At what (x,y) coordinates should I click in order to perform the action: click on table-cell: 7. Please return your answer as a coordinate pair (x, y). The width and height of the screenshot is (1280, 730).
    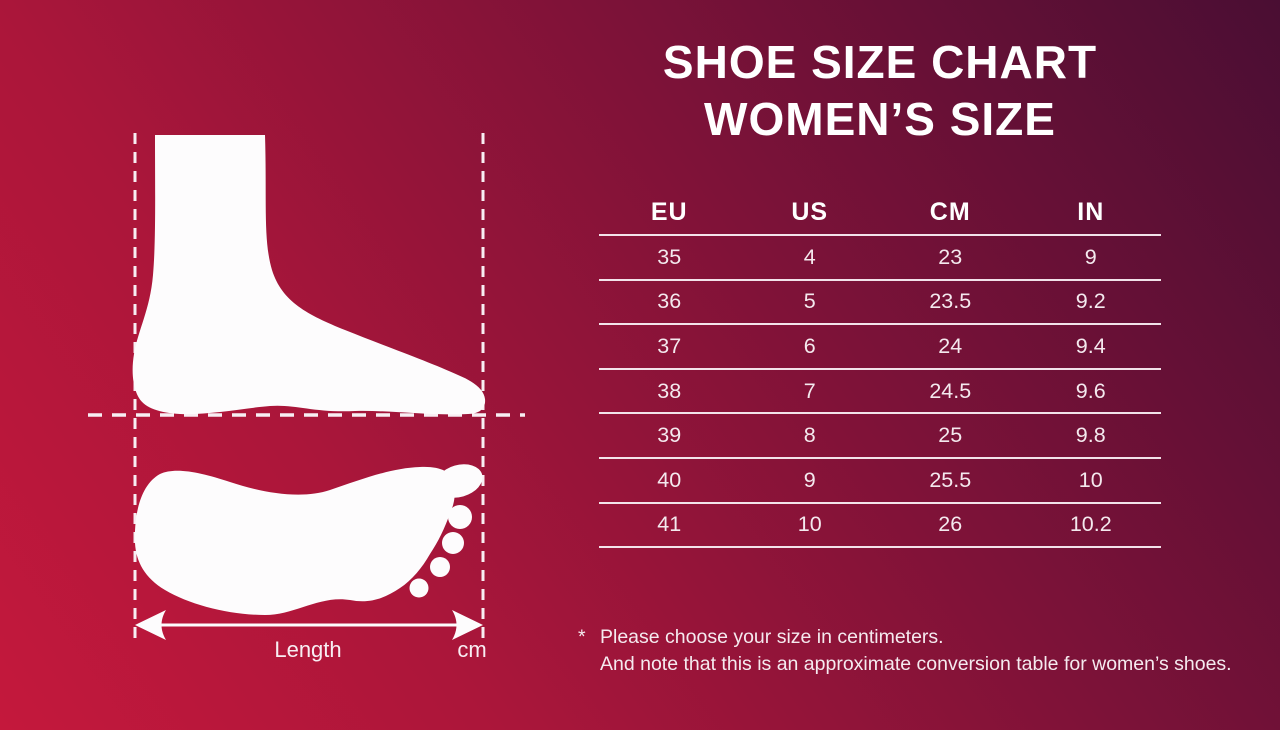
    Looking at the image, I should click on (809, 390).